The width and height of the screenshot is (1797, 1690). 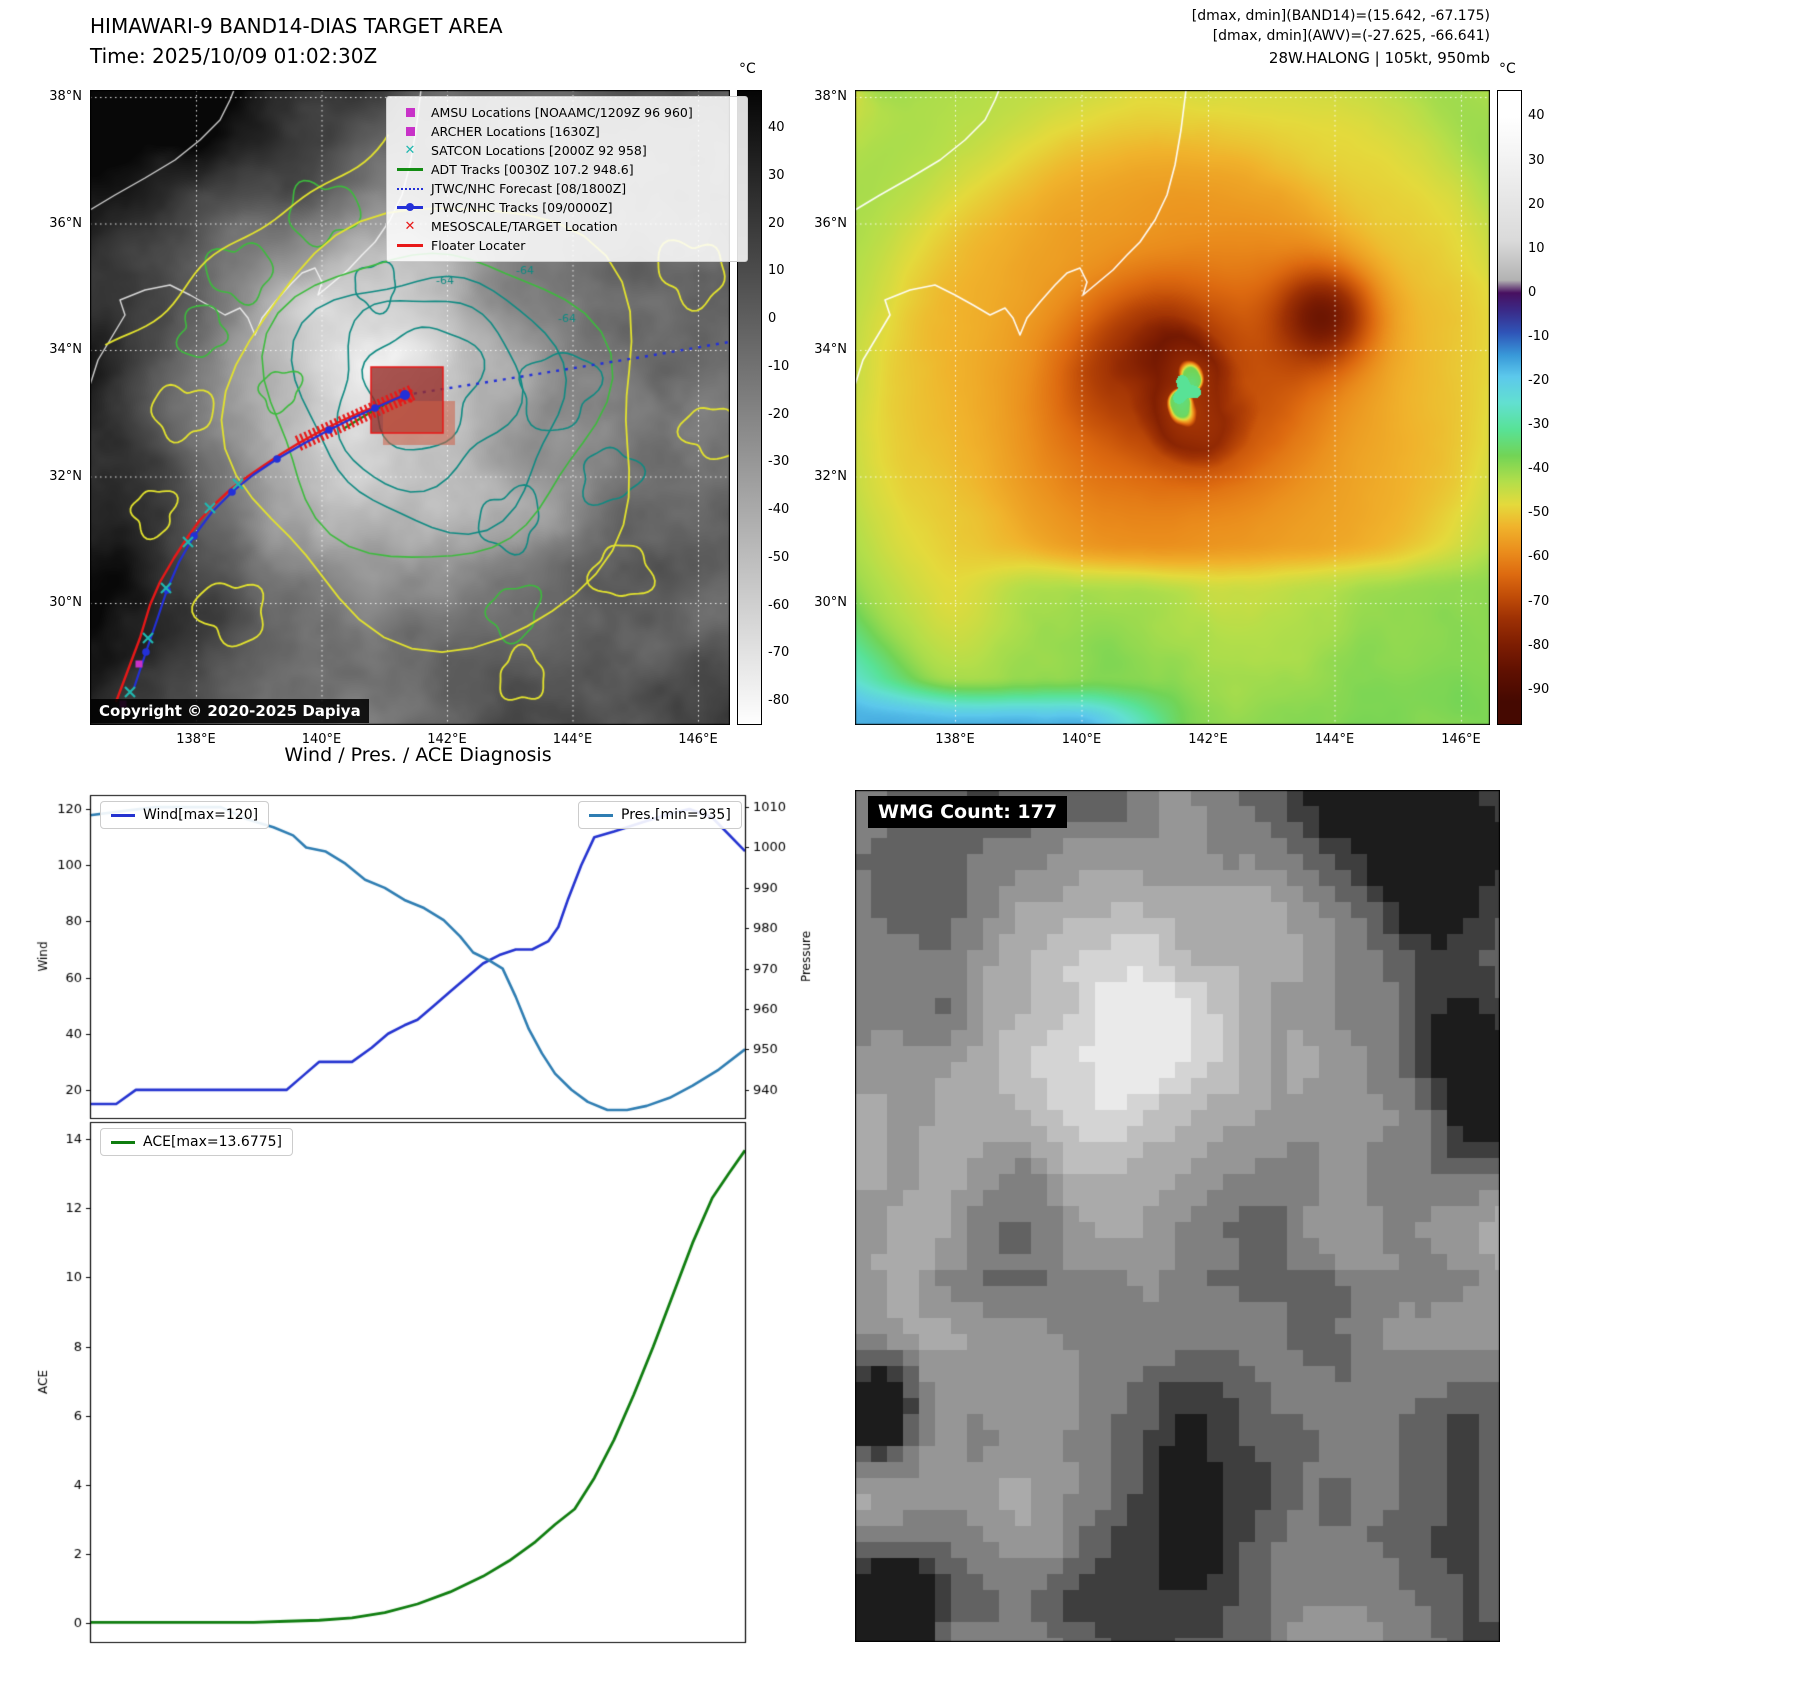 I want to click on awv-lat-tick-label: 30°N, so click(x=830, y=602).